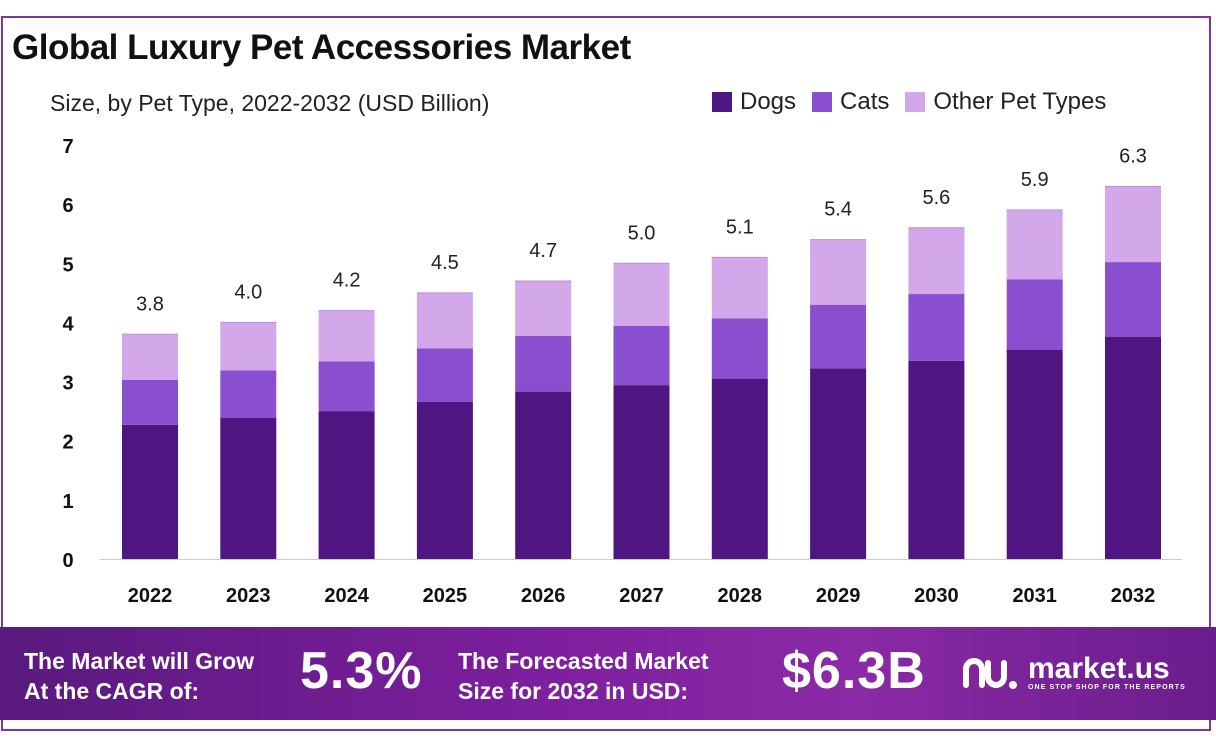  What do you see at coordinates (990, 673) in the screenshot?
I see `market-us-logo-icon` at bounding box center [990, 673].